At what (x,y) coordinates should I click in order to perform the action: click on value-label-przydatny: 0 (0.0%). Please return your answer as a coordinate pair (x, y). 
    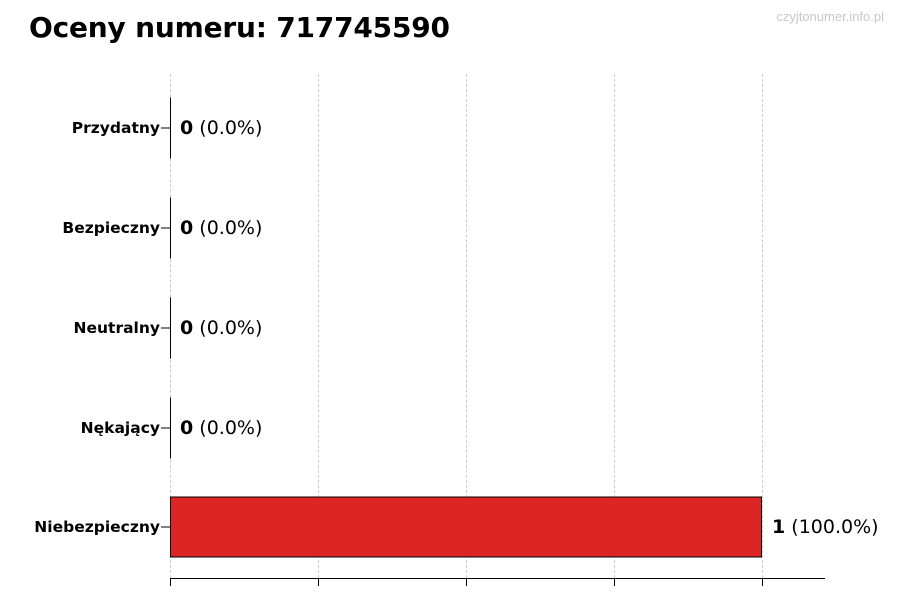
    Looking at the image, I should click on (221, 128).